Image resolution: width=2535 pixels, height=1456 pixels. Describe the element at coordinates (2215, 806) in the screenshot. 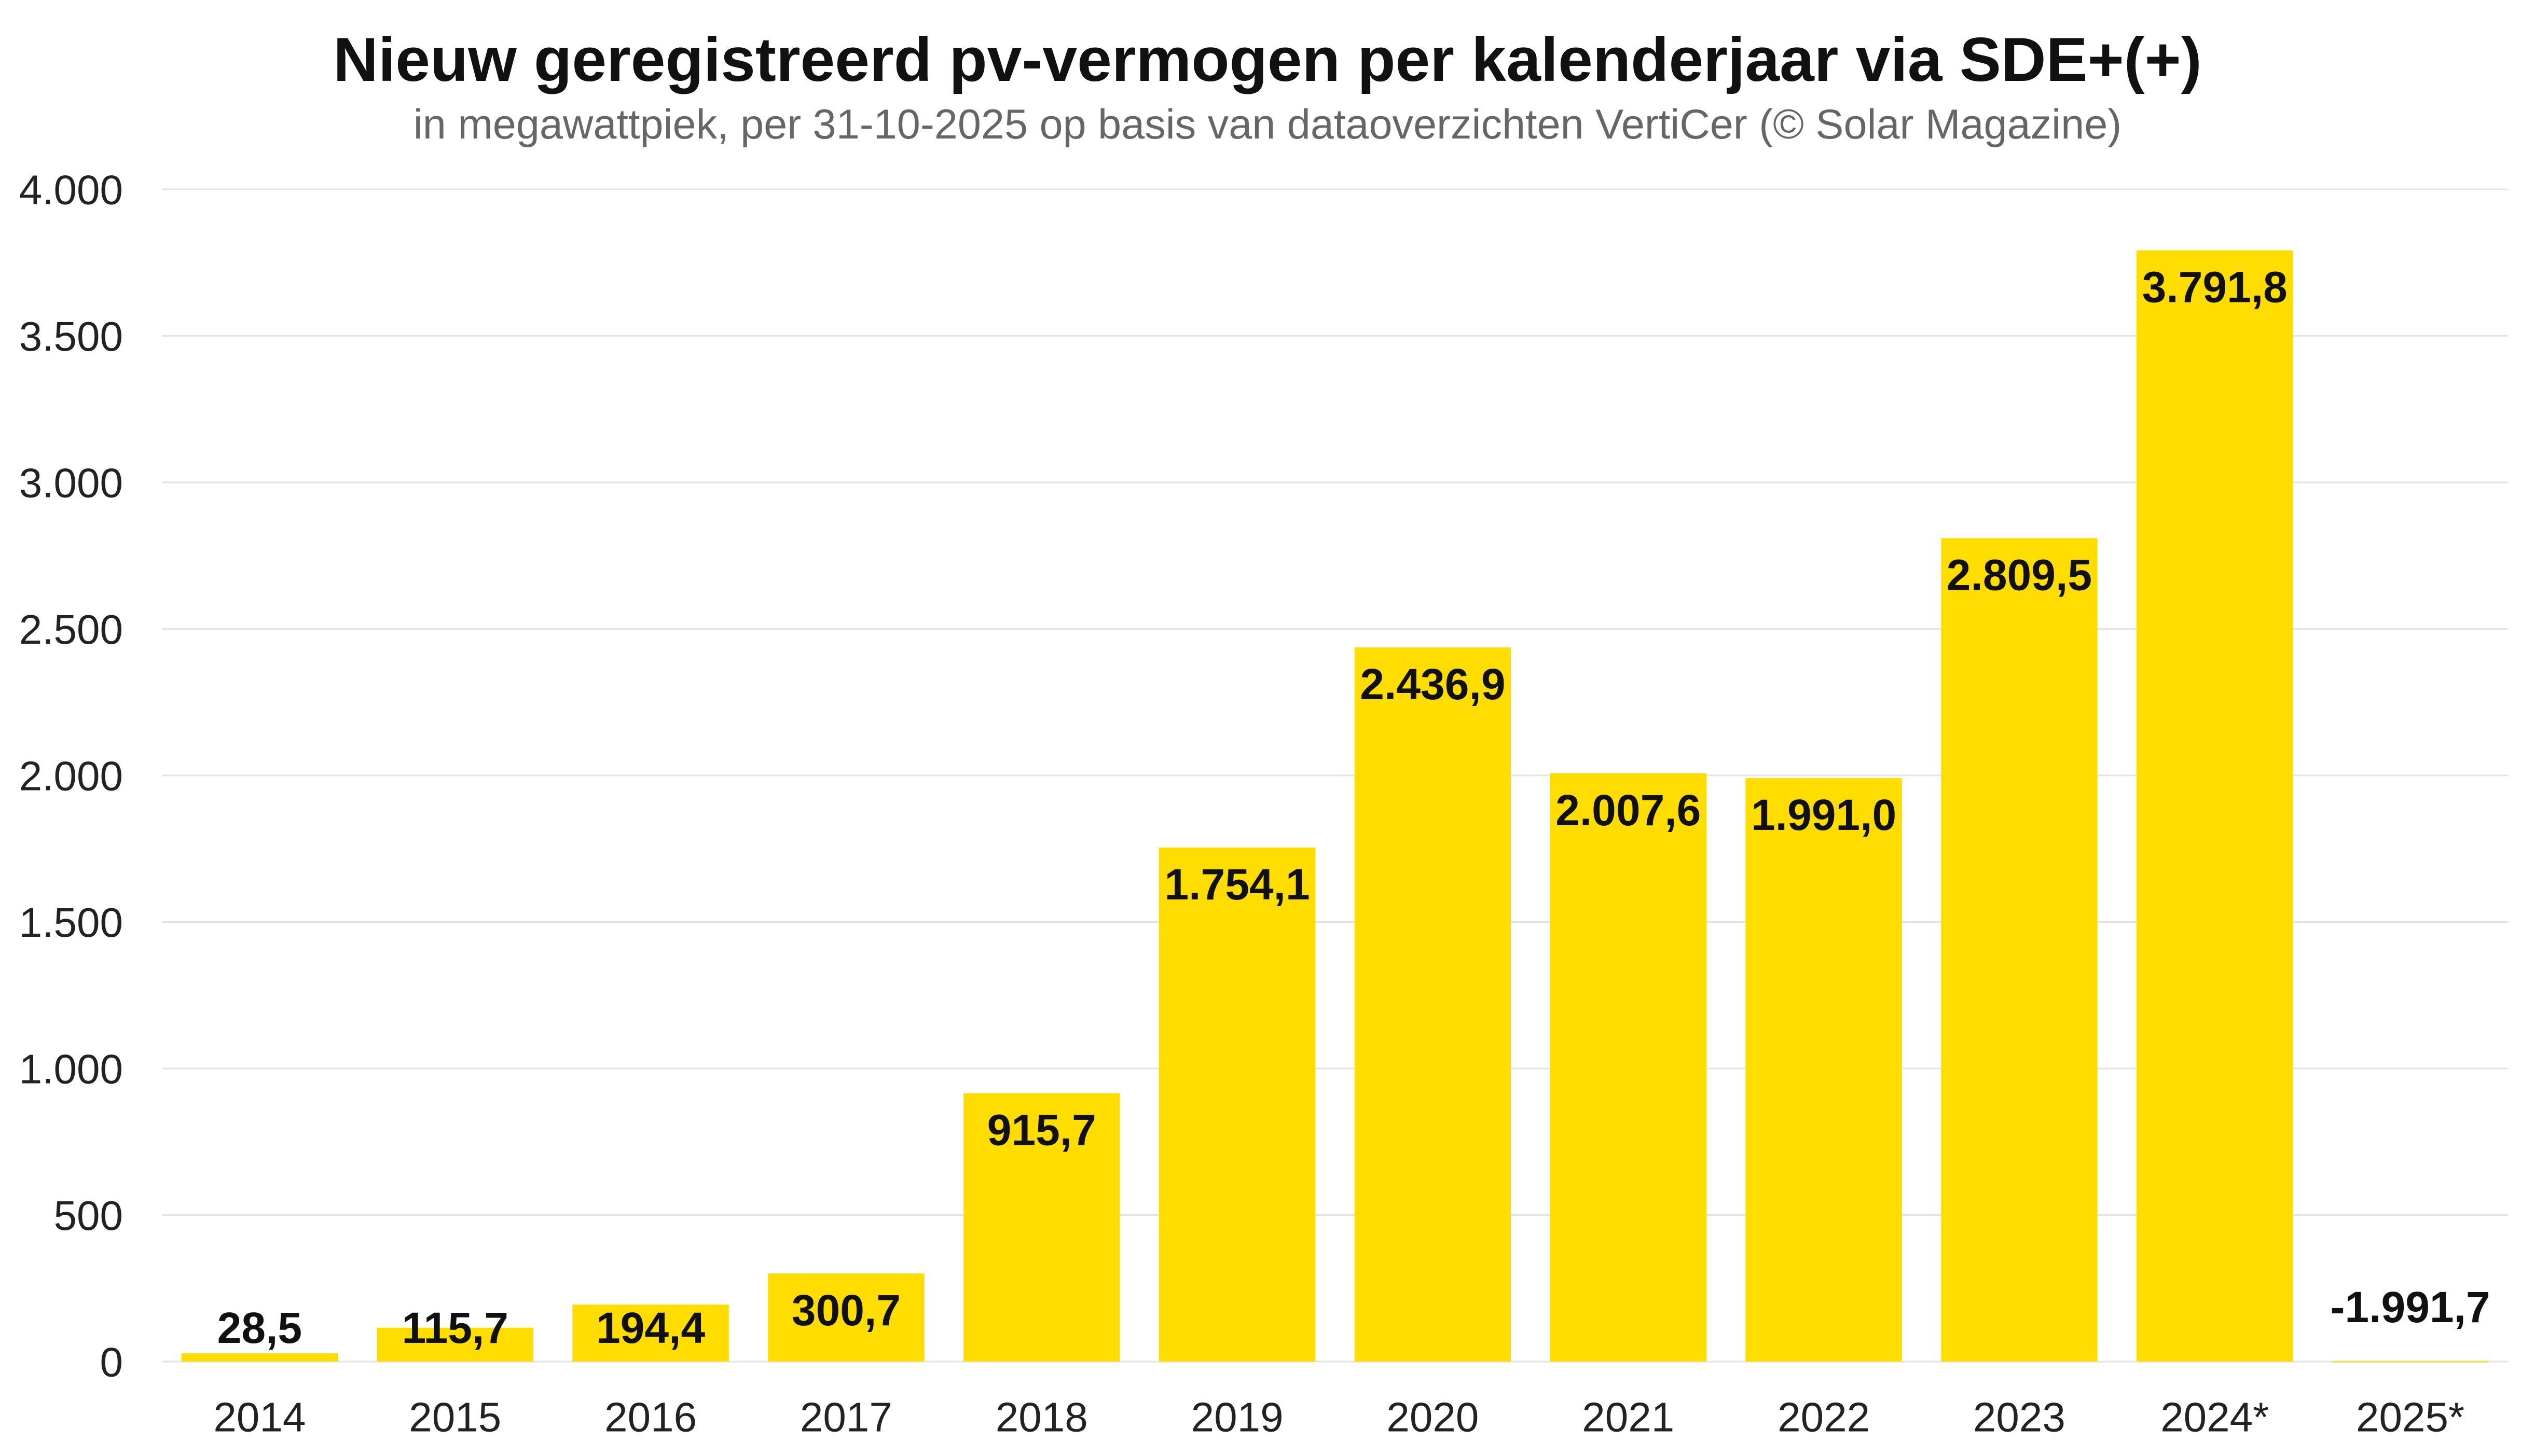

I see `bar-2024` at that location.